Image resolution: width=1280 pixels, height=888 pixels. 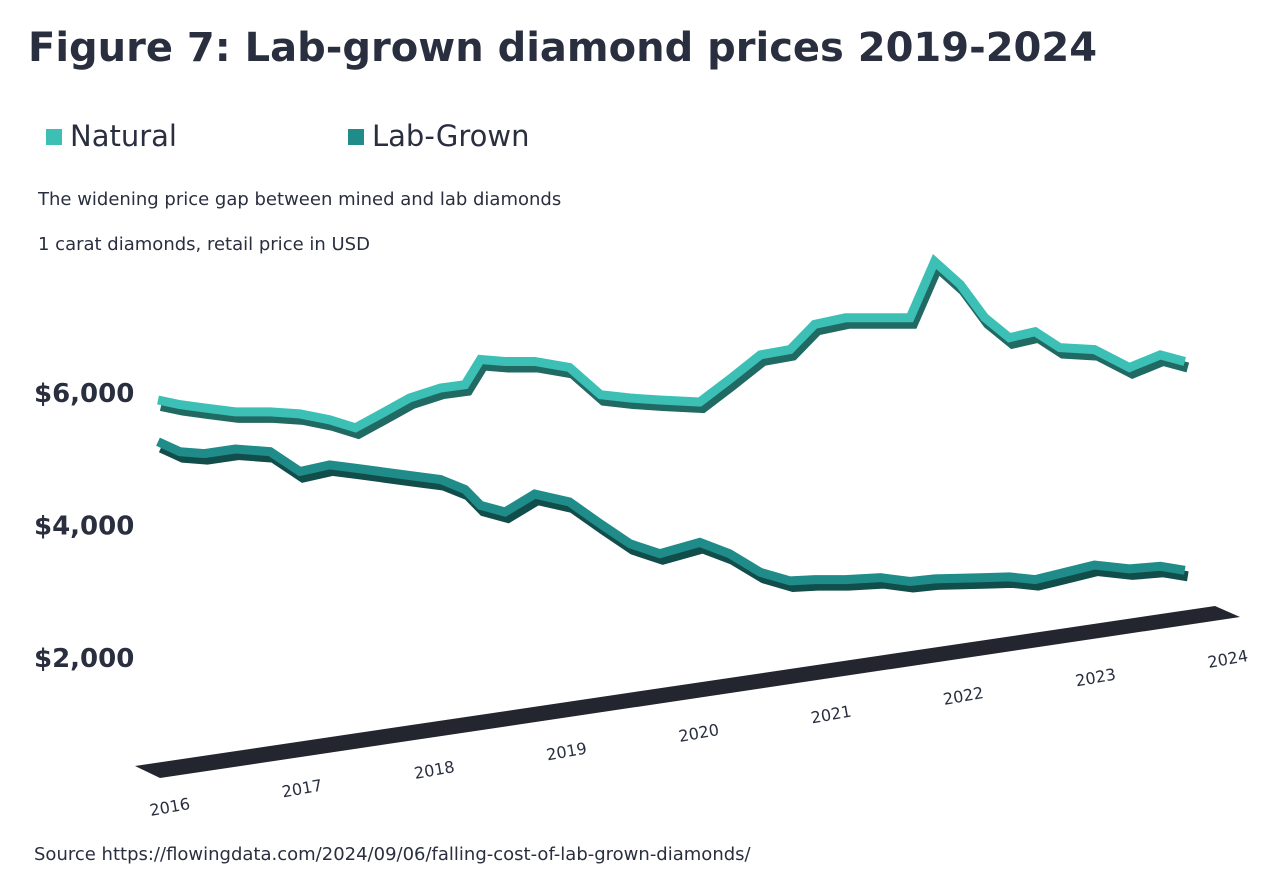 I want to click on x-tick-label: 2019, so click(x=566, y=752).